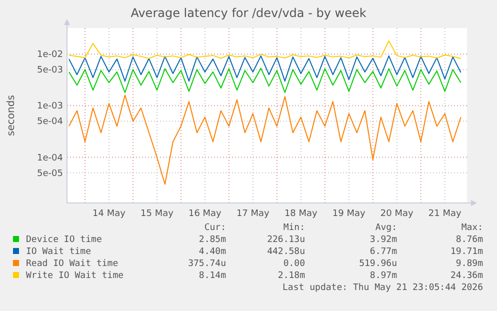 This screenshot has width=497, height=311. I want to click on y-tick-label: 1e-03, so click(50, 107).